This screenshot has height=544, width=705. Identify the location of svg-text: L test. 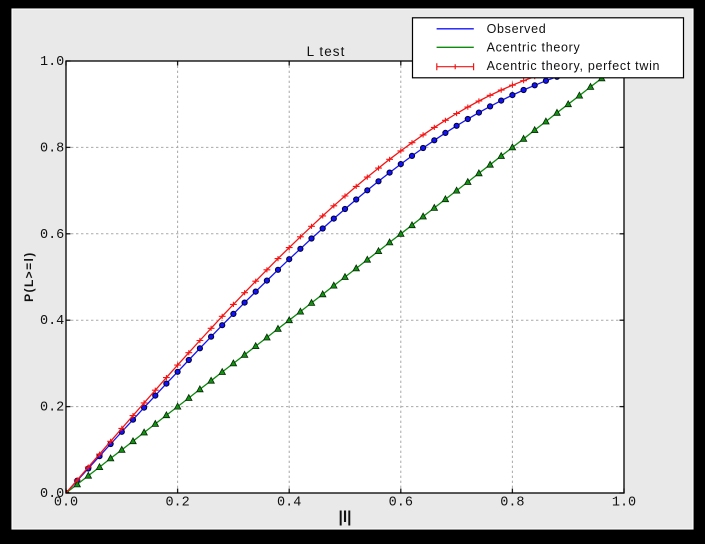
(326, 51).